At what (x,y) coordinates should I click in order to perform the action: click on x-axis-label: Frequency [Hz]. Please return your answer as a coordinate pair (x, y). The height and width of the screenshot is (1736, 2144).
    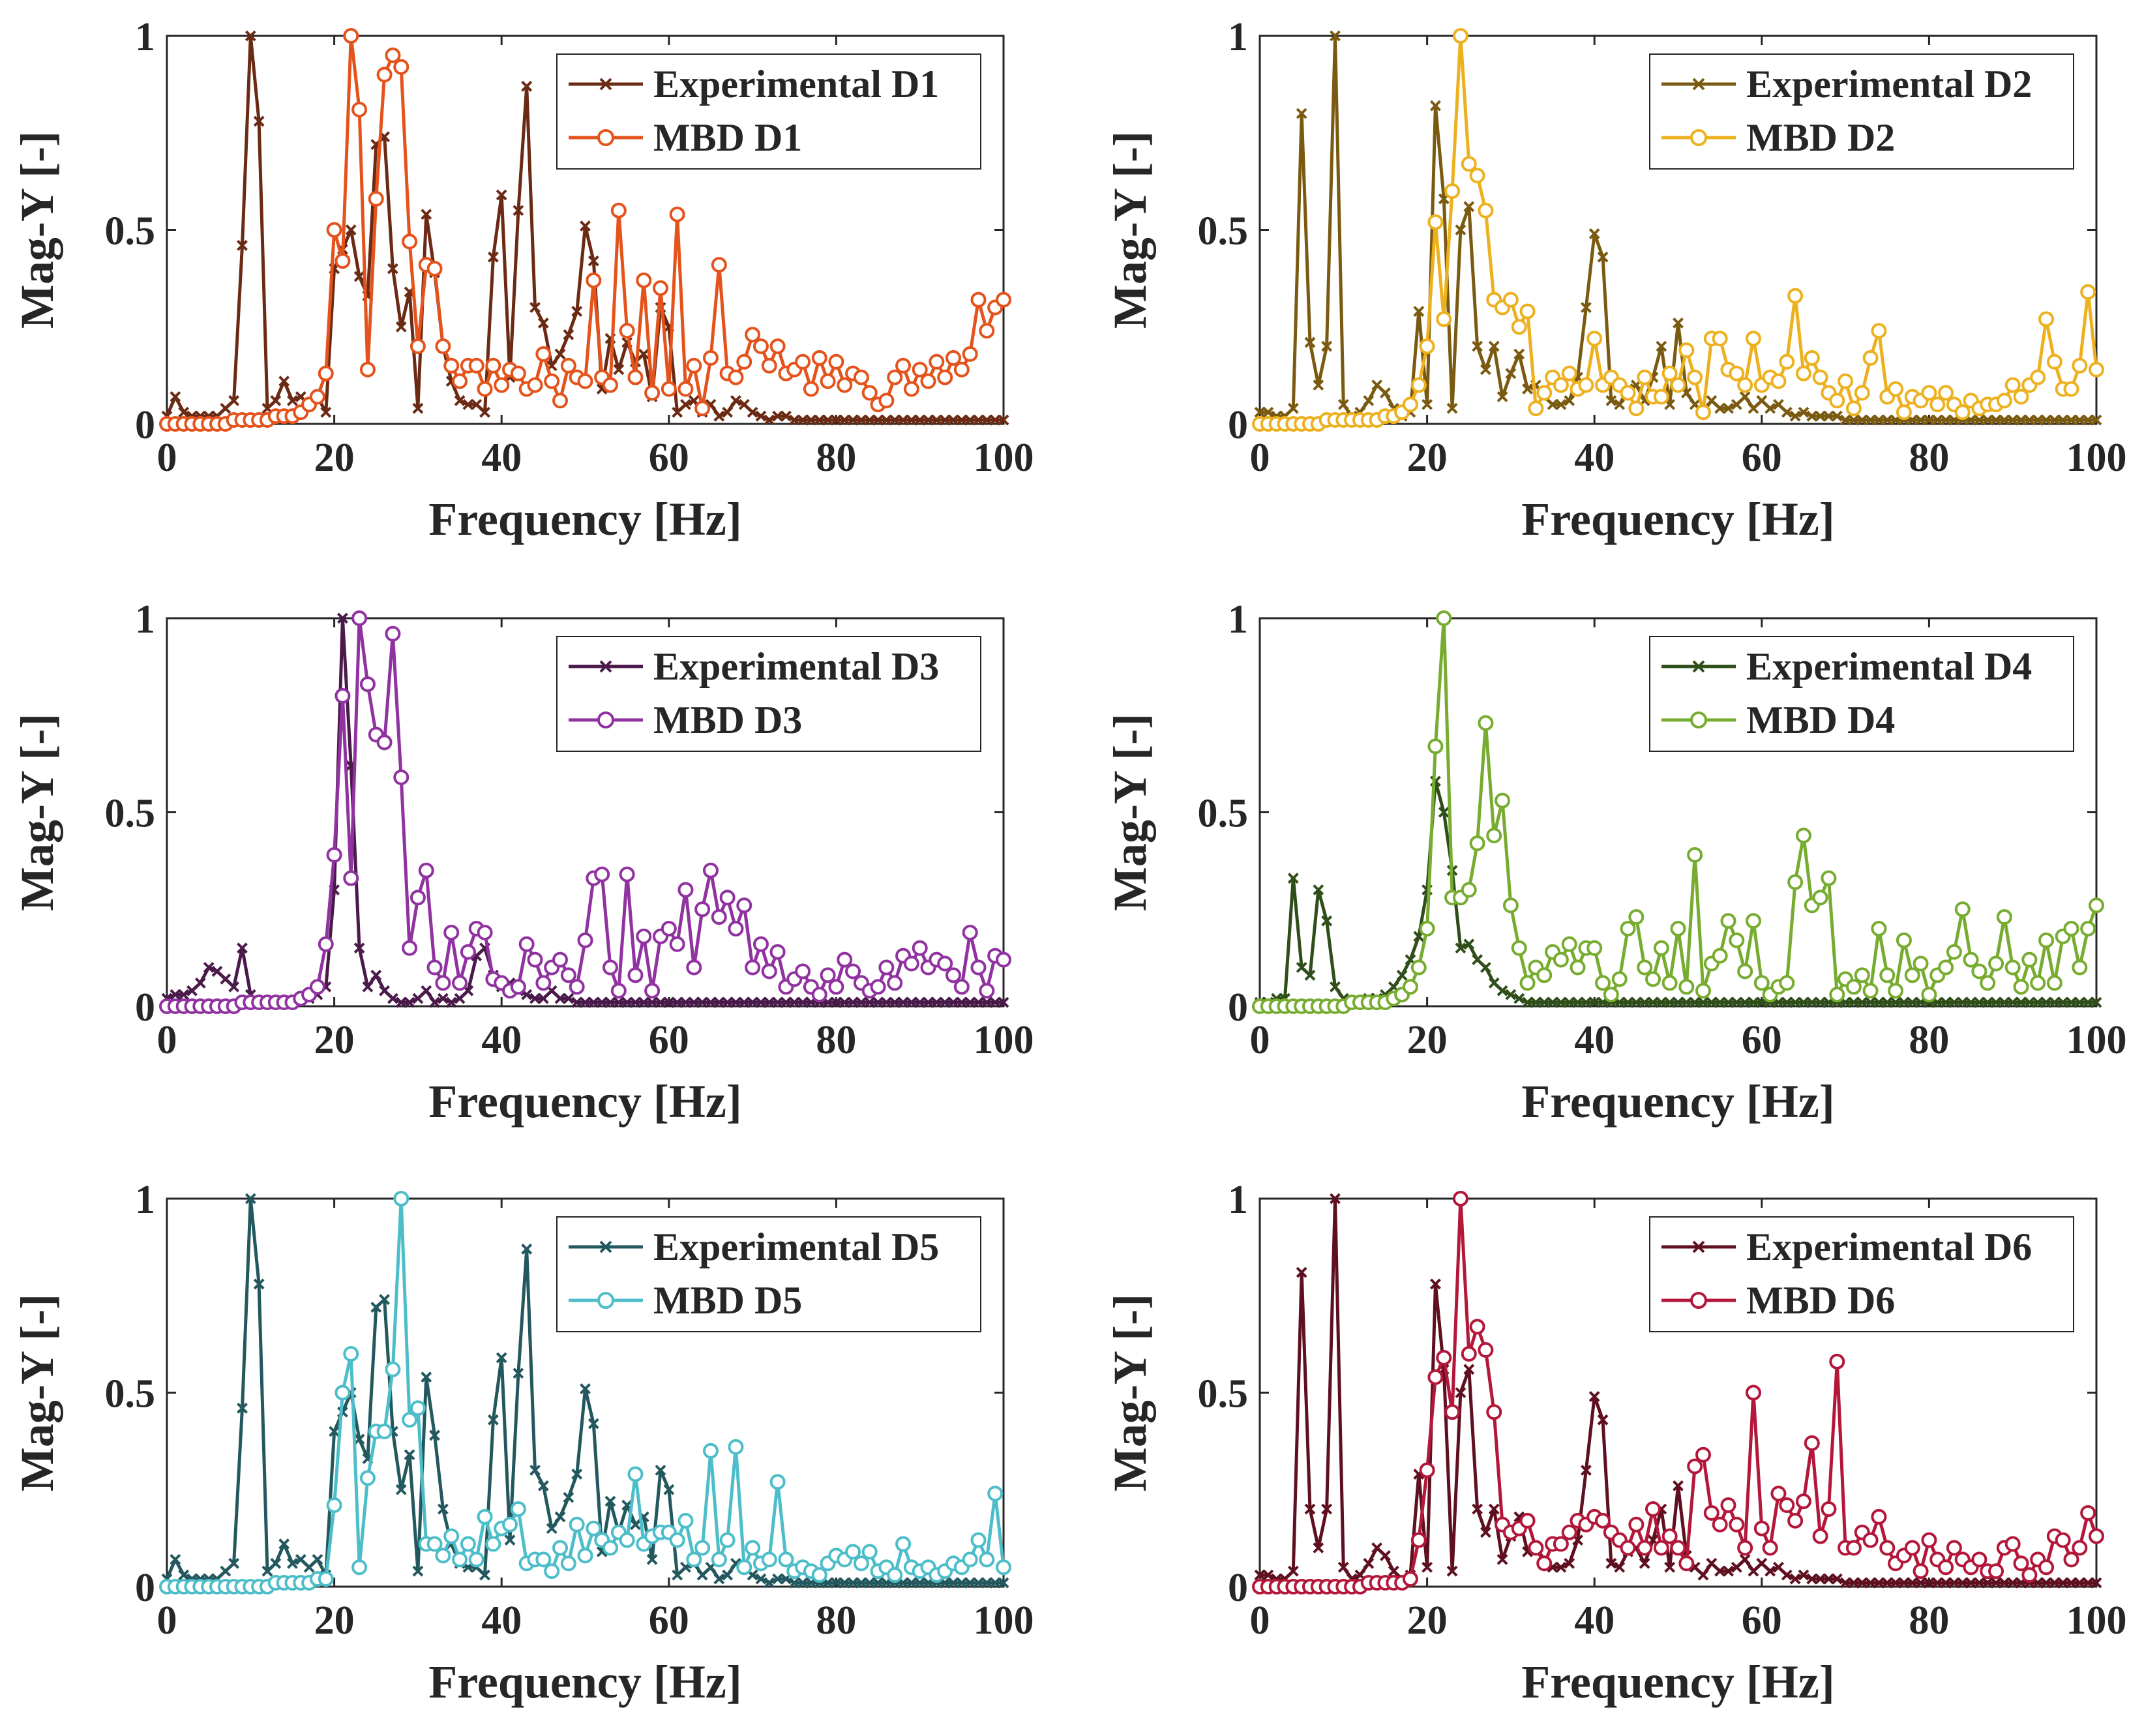
    Looking at the image, I should click on (585, 519).